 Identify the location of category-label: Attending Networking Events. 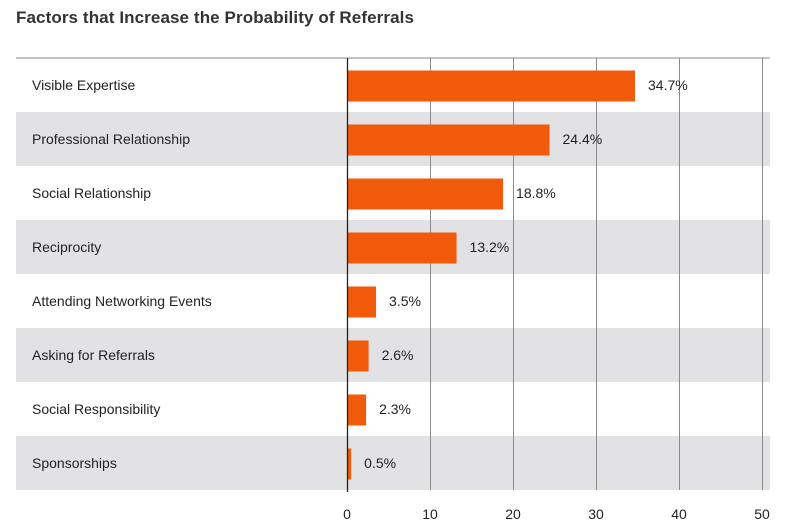
(122, 301).